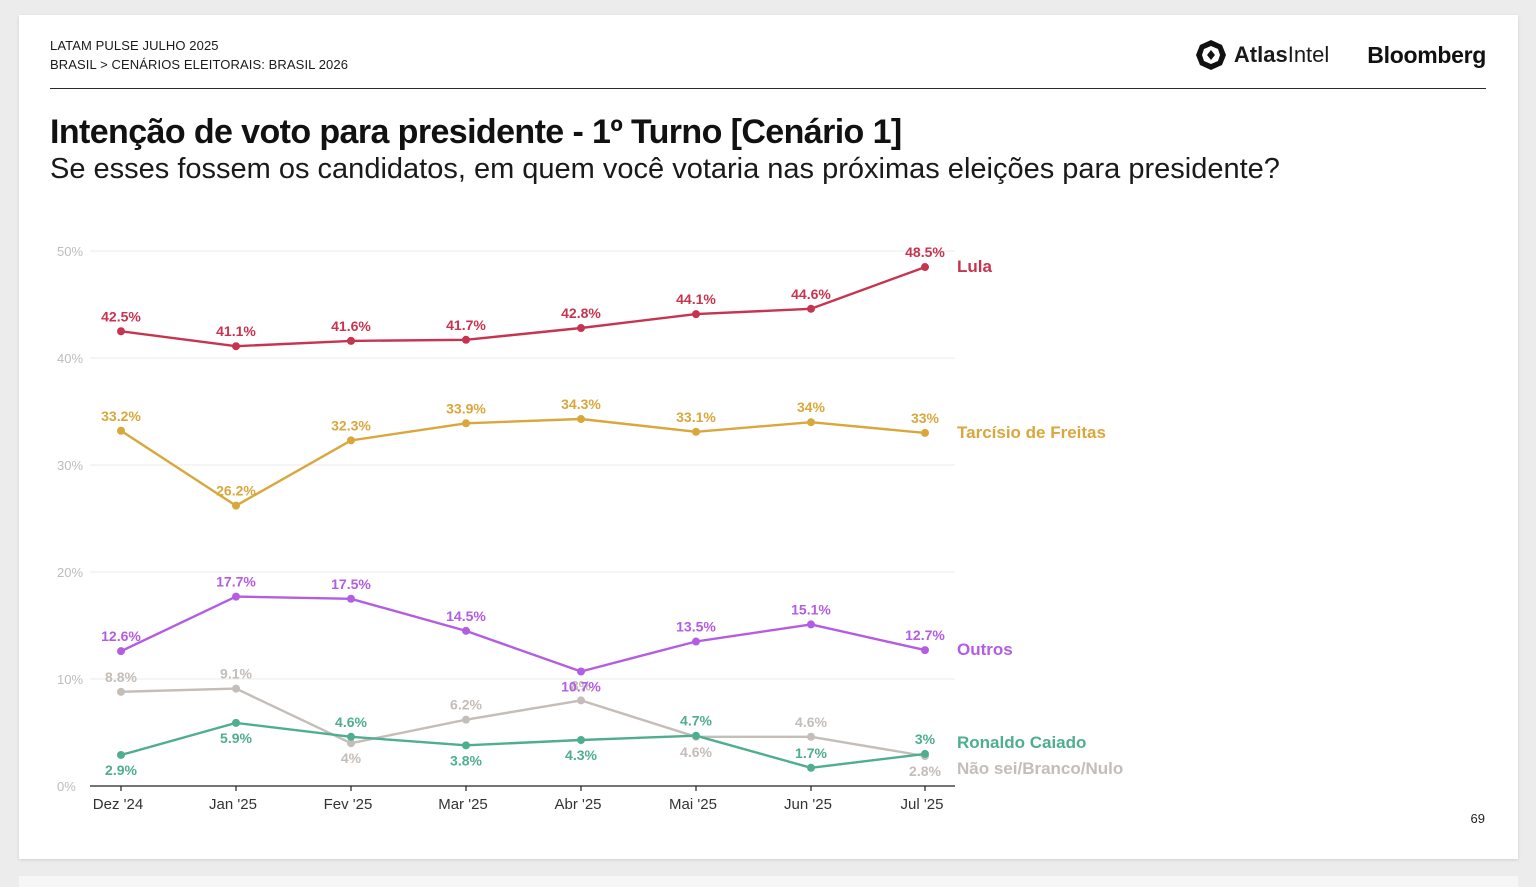 This screenshot has width=1536, height=887. What do you see at coordinates (581, 404) in the screenshot?
I see `data-label-tarcisio-de-freitas: 34.3%` at bounding box center [581, 404].